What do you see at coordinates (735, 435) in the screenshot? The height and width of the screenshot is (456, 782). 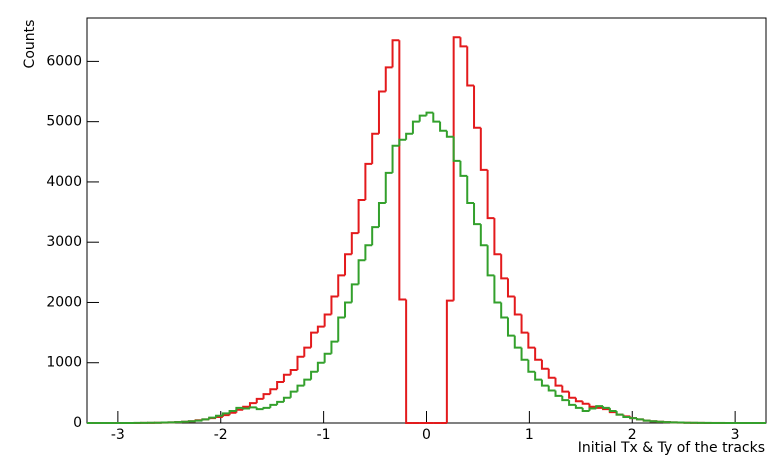 I see `x-tick-label: 3` at bounding box center [735, 435].